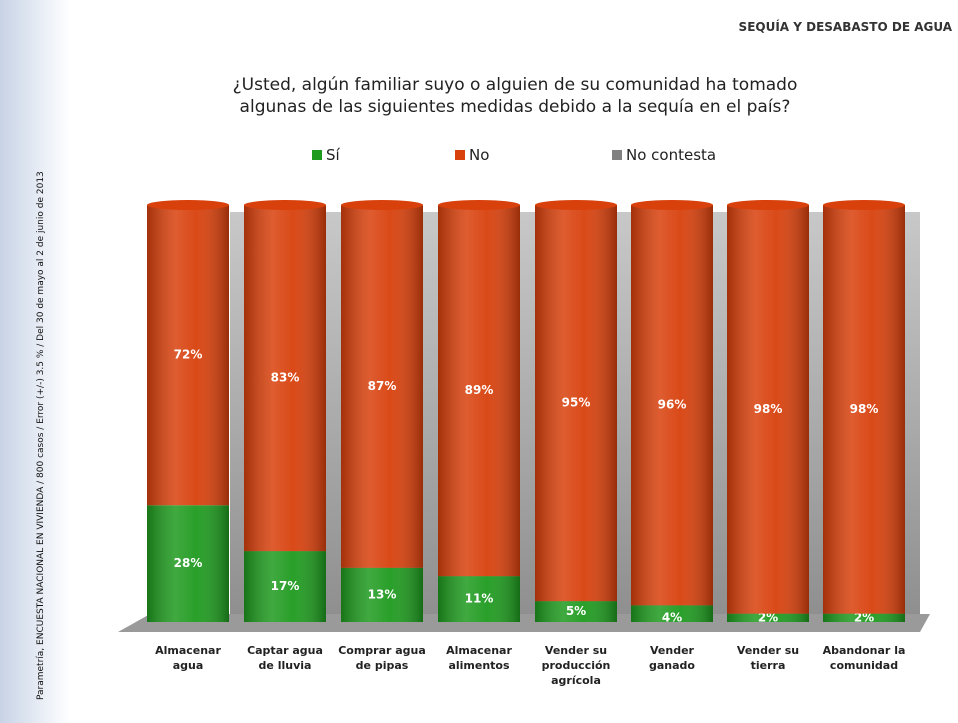  What do you see at coordinates (672, 658) in the screenshot?
I see `x-tick-label: Vender ganado` at bounding box center [672, 658].